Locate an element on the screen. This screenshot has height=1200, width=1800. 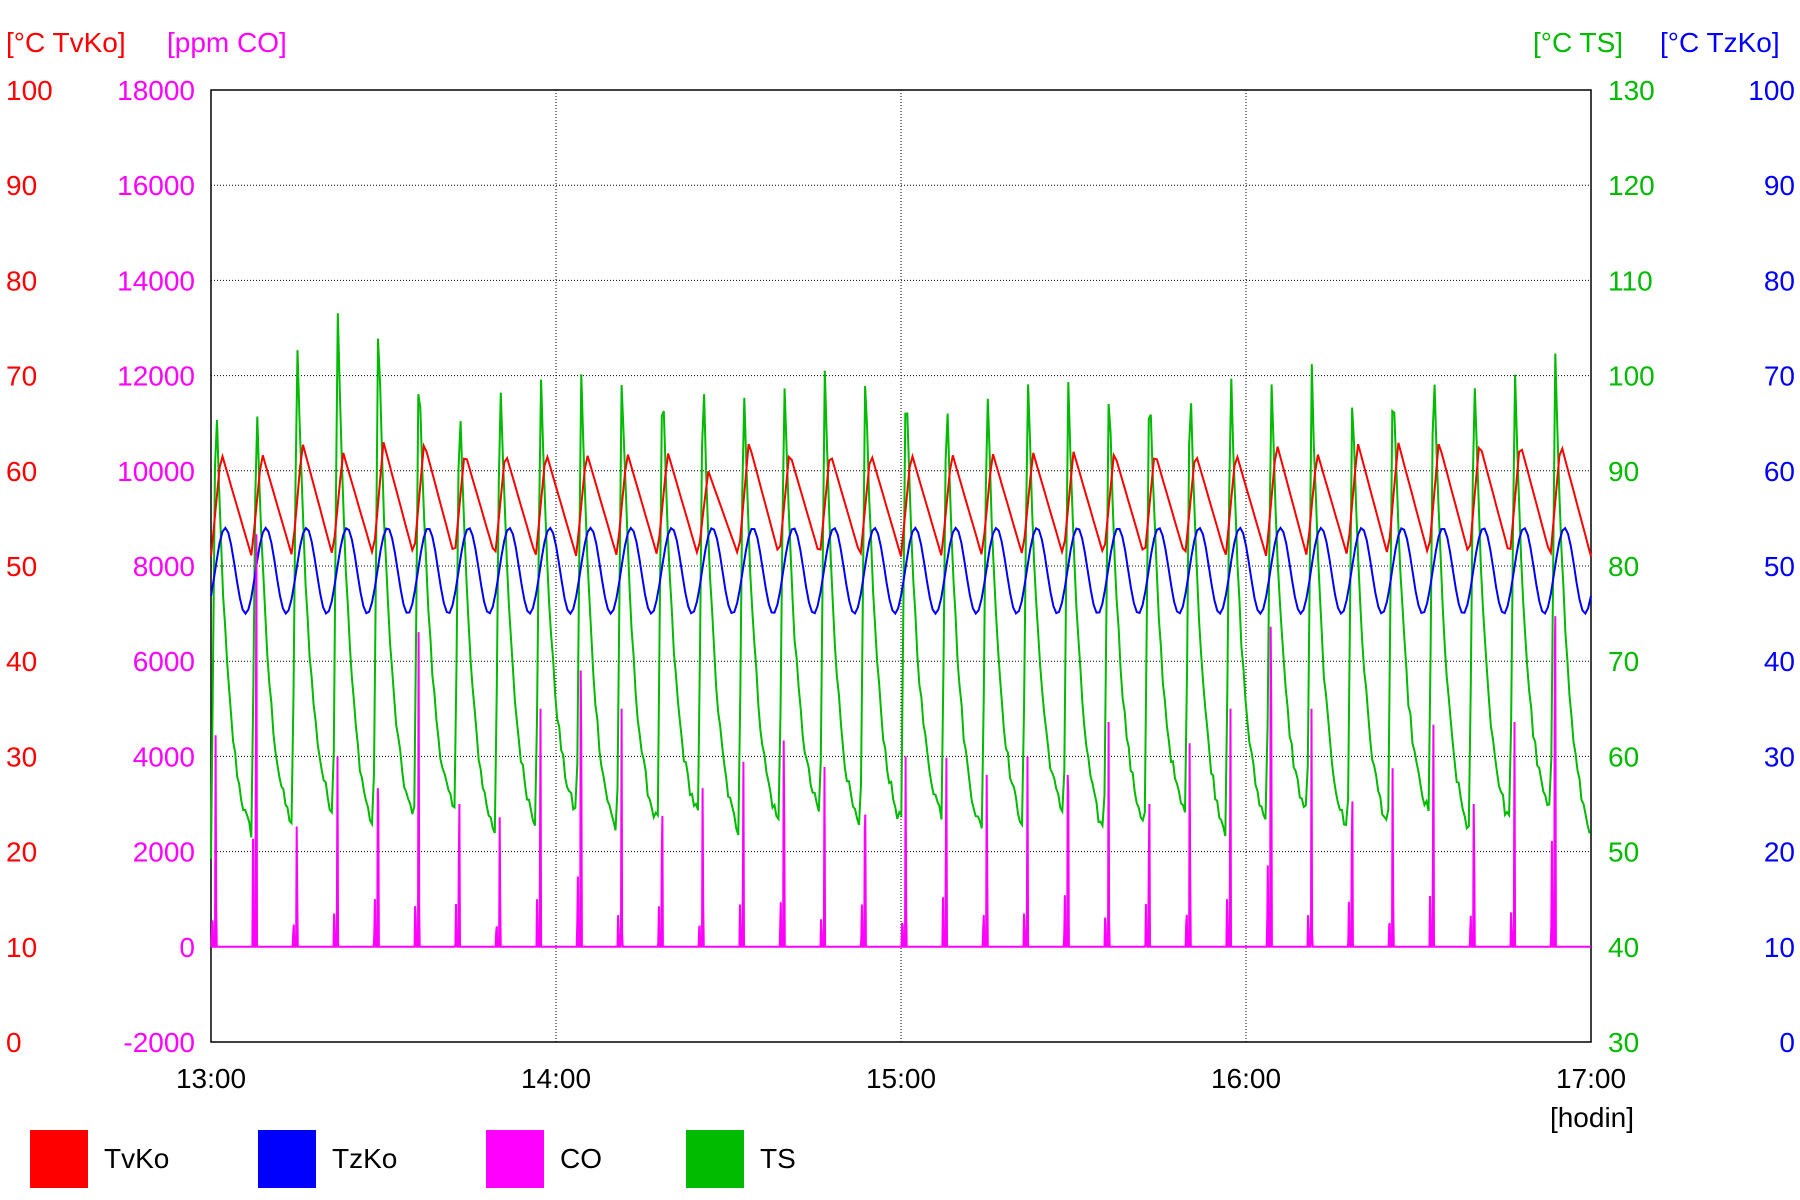
legend-label-co: CO is located at coordinates (581, 1158).